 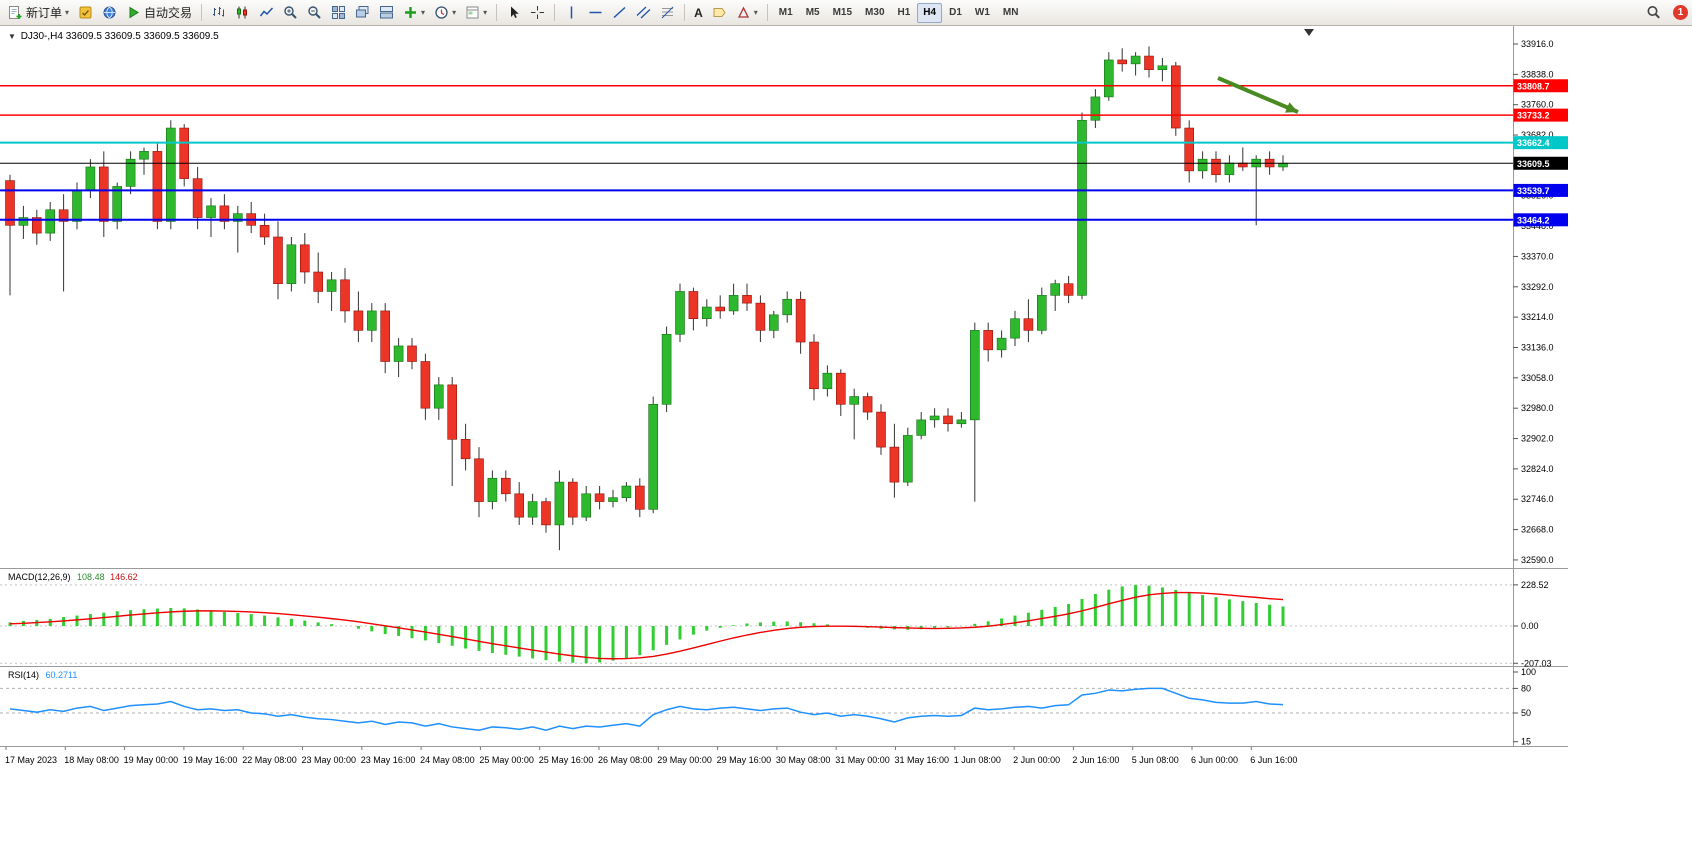 I want to click on shapes-button: ▾, so click(x=747, y=13).